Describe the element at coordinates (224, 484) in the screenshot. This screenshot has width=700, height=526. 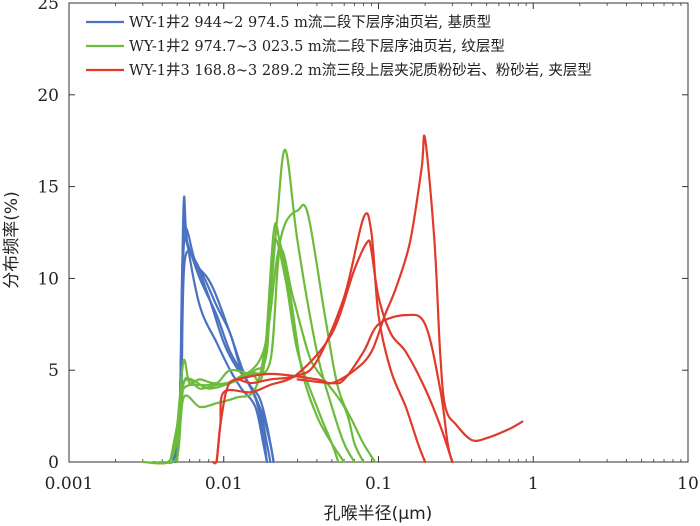
I see `x-tick-label: 0.01` at that location.